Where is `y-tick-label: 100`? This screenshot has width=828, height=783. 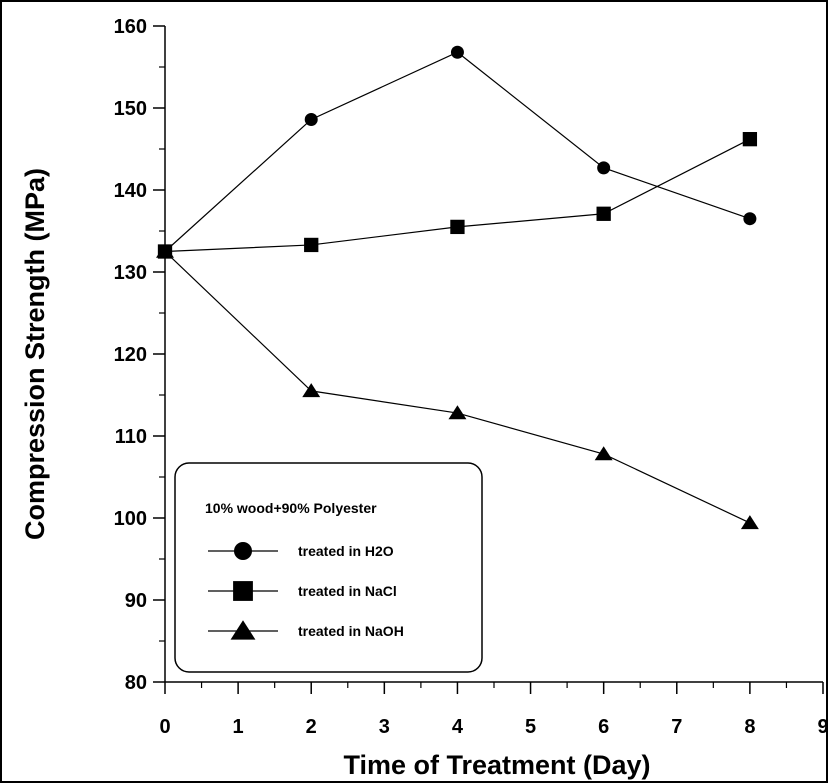
y-tick-label: 100 is located at coordinates (130, 519).